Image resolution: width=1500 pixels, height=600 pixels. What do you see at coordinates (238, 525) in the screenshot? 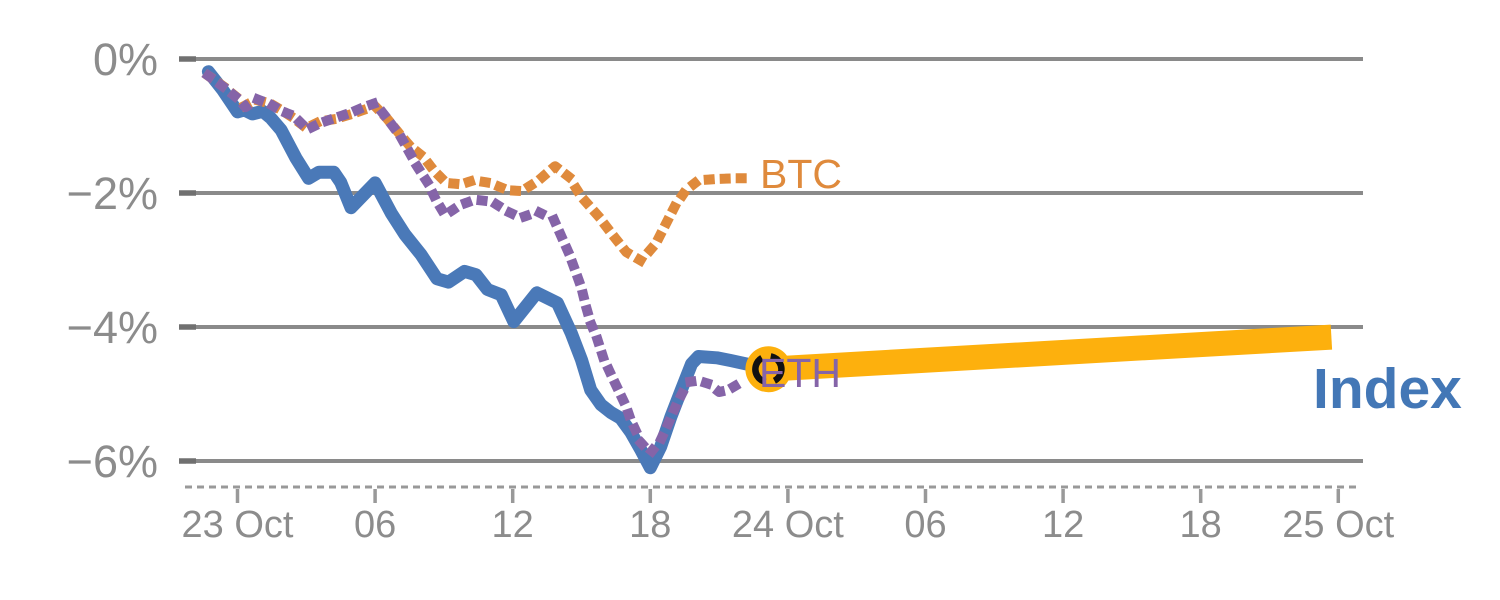
I see `x-tick-label: 23 Oct` at bounding box center [238, 525].